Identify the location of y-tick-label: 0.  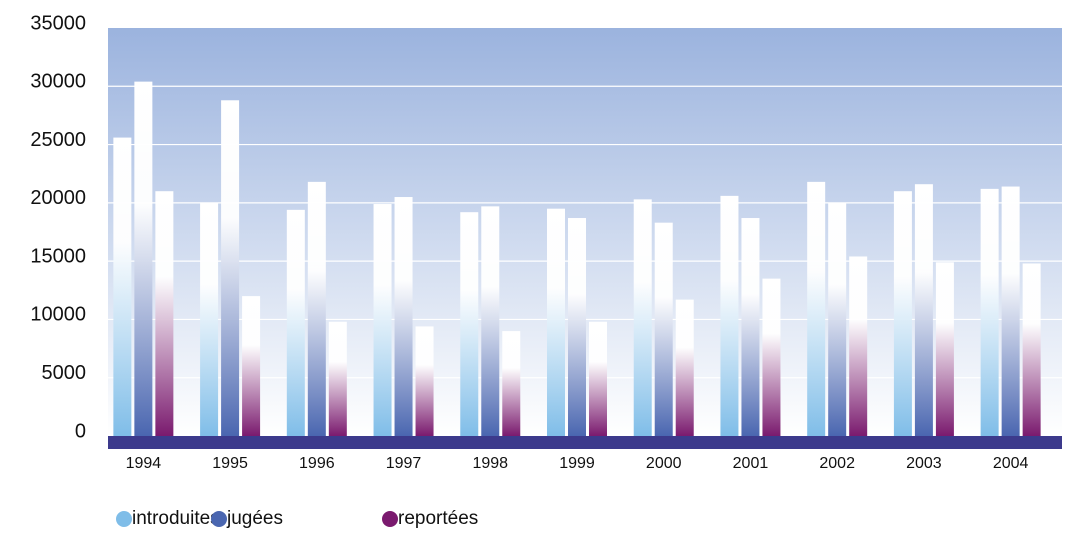
(80, 431).